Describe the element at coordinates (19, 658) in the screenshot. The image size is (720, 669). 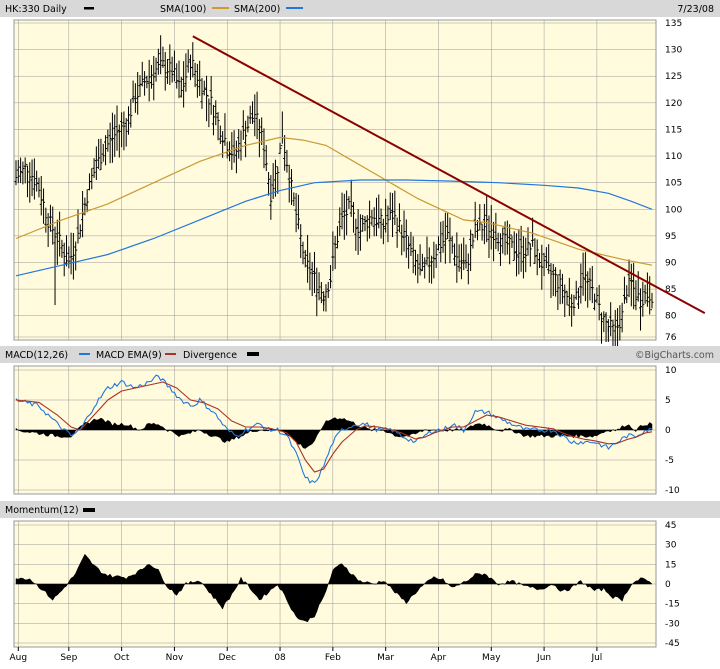
I see `x-tick-label: Aug` at that location.